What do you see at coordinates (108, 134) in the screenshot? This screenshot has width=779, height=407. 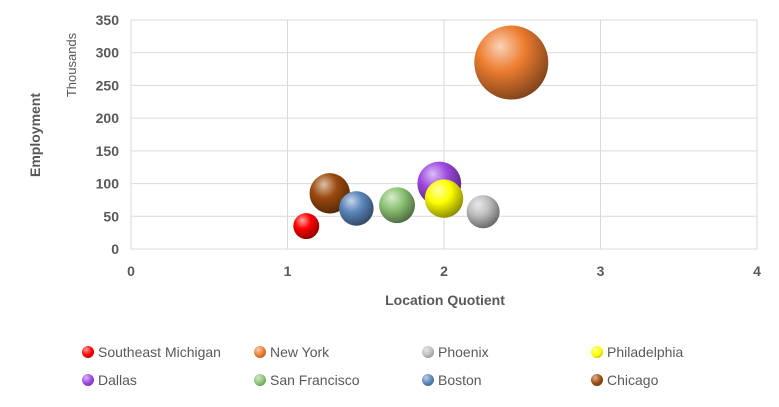 I see `y-tick-labels: 0 50 100 150 200 250 300 350` at bounding box center [108, 134].